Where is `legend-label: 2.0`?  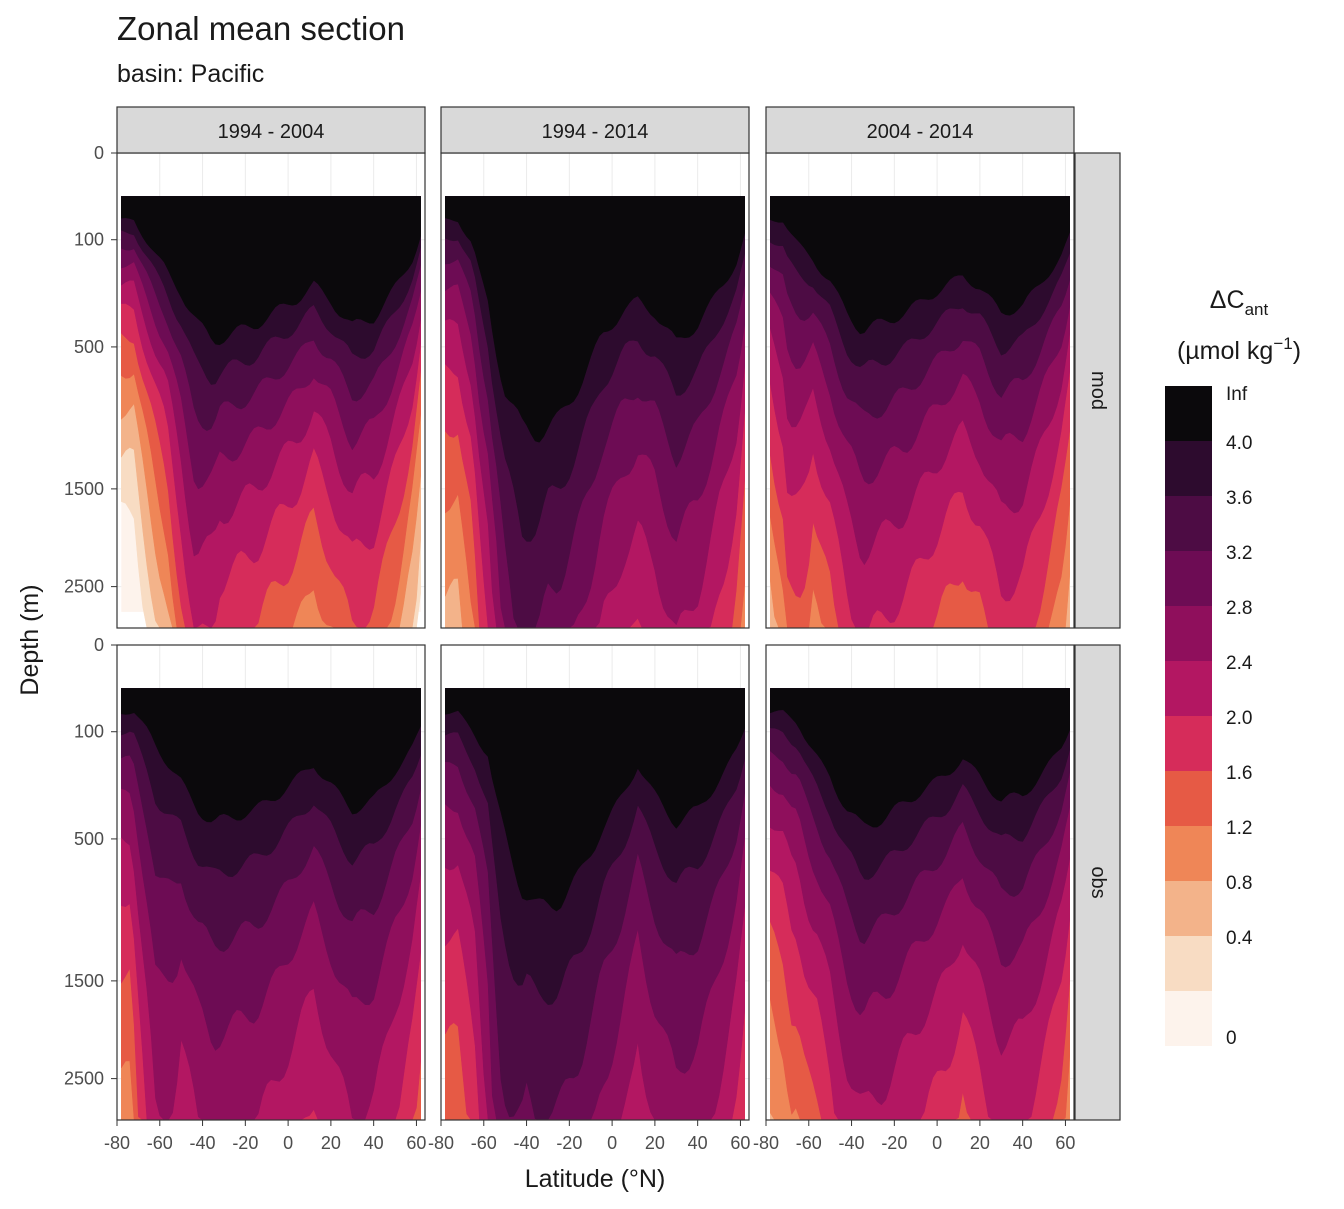
legend-label: 2.0 is located at coordinates (1239, 718).